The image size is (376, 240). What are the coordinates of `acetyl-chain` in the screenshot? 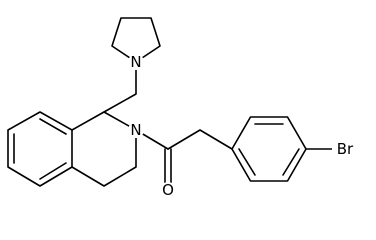 It's located at (200, 139).